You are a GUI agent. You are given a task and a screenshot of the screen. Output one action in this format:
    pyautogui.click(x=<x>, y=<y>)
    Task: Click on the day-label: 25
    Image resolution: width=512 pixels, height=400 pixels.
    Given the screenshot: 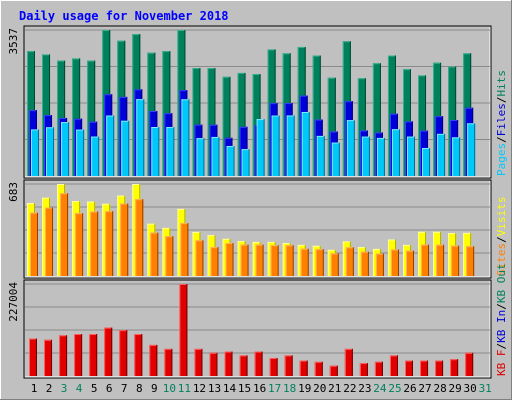 What is the action you would take?
    pyautogui.click(x=394, y=388)
    